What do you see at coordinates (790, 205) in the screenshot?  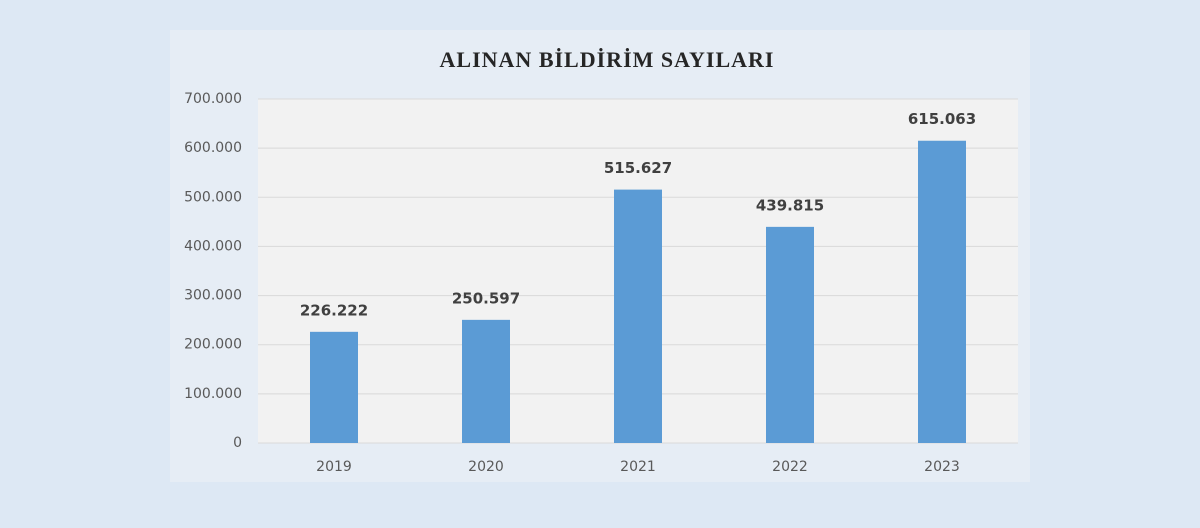 I see `value-label: 439.815` at bounding box center [790, 205].